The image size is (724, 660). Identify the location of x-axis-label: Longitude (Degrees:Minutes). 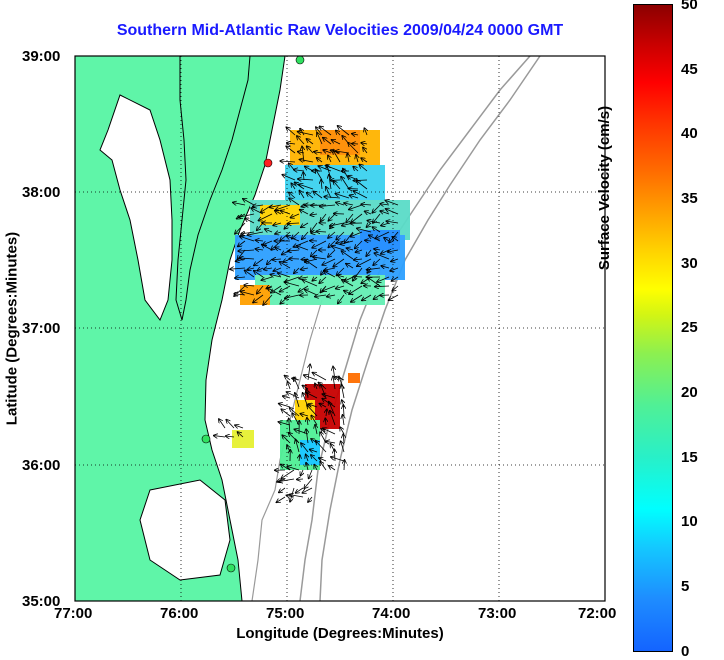
(340, 633).